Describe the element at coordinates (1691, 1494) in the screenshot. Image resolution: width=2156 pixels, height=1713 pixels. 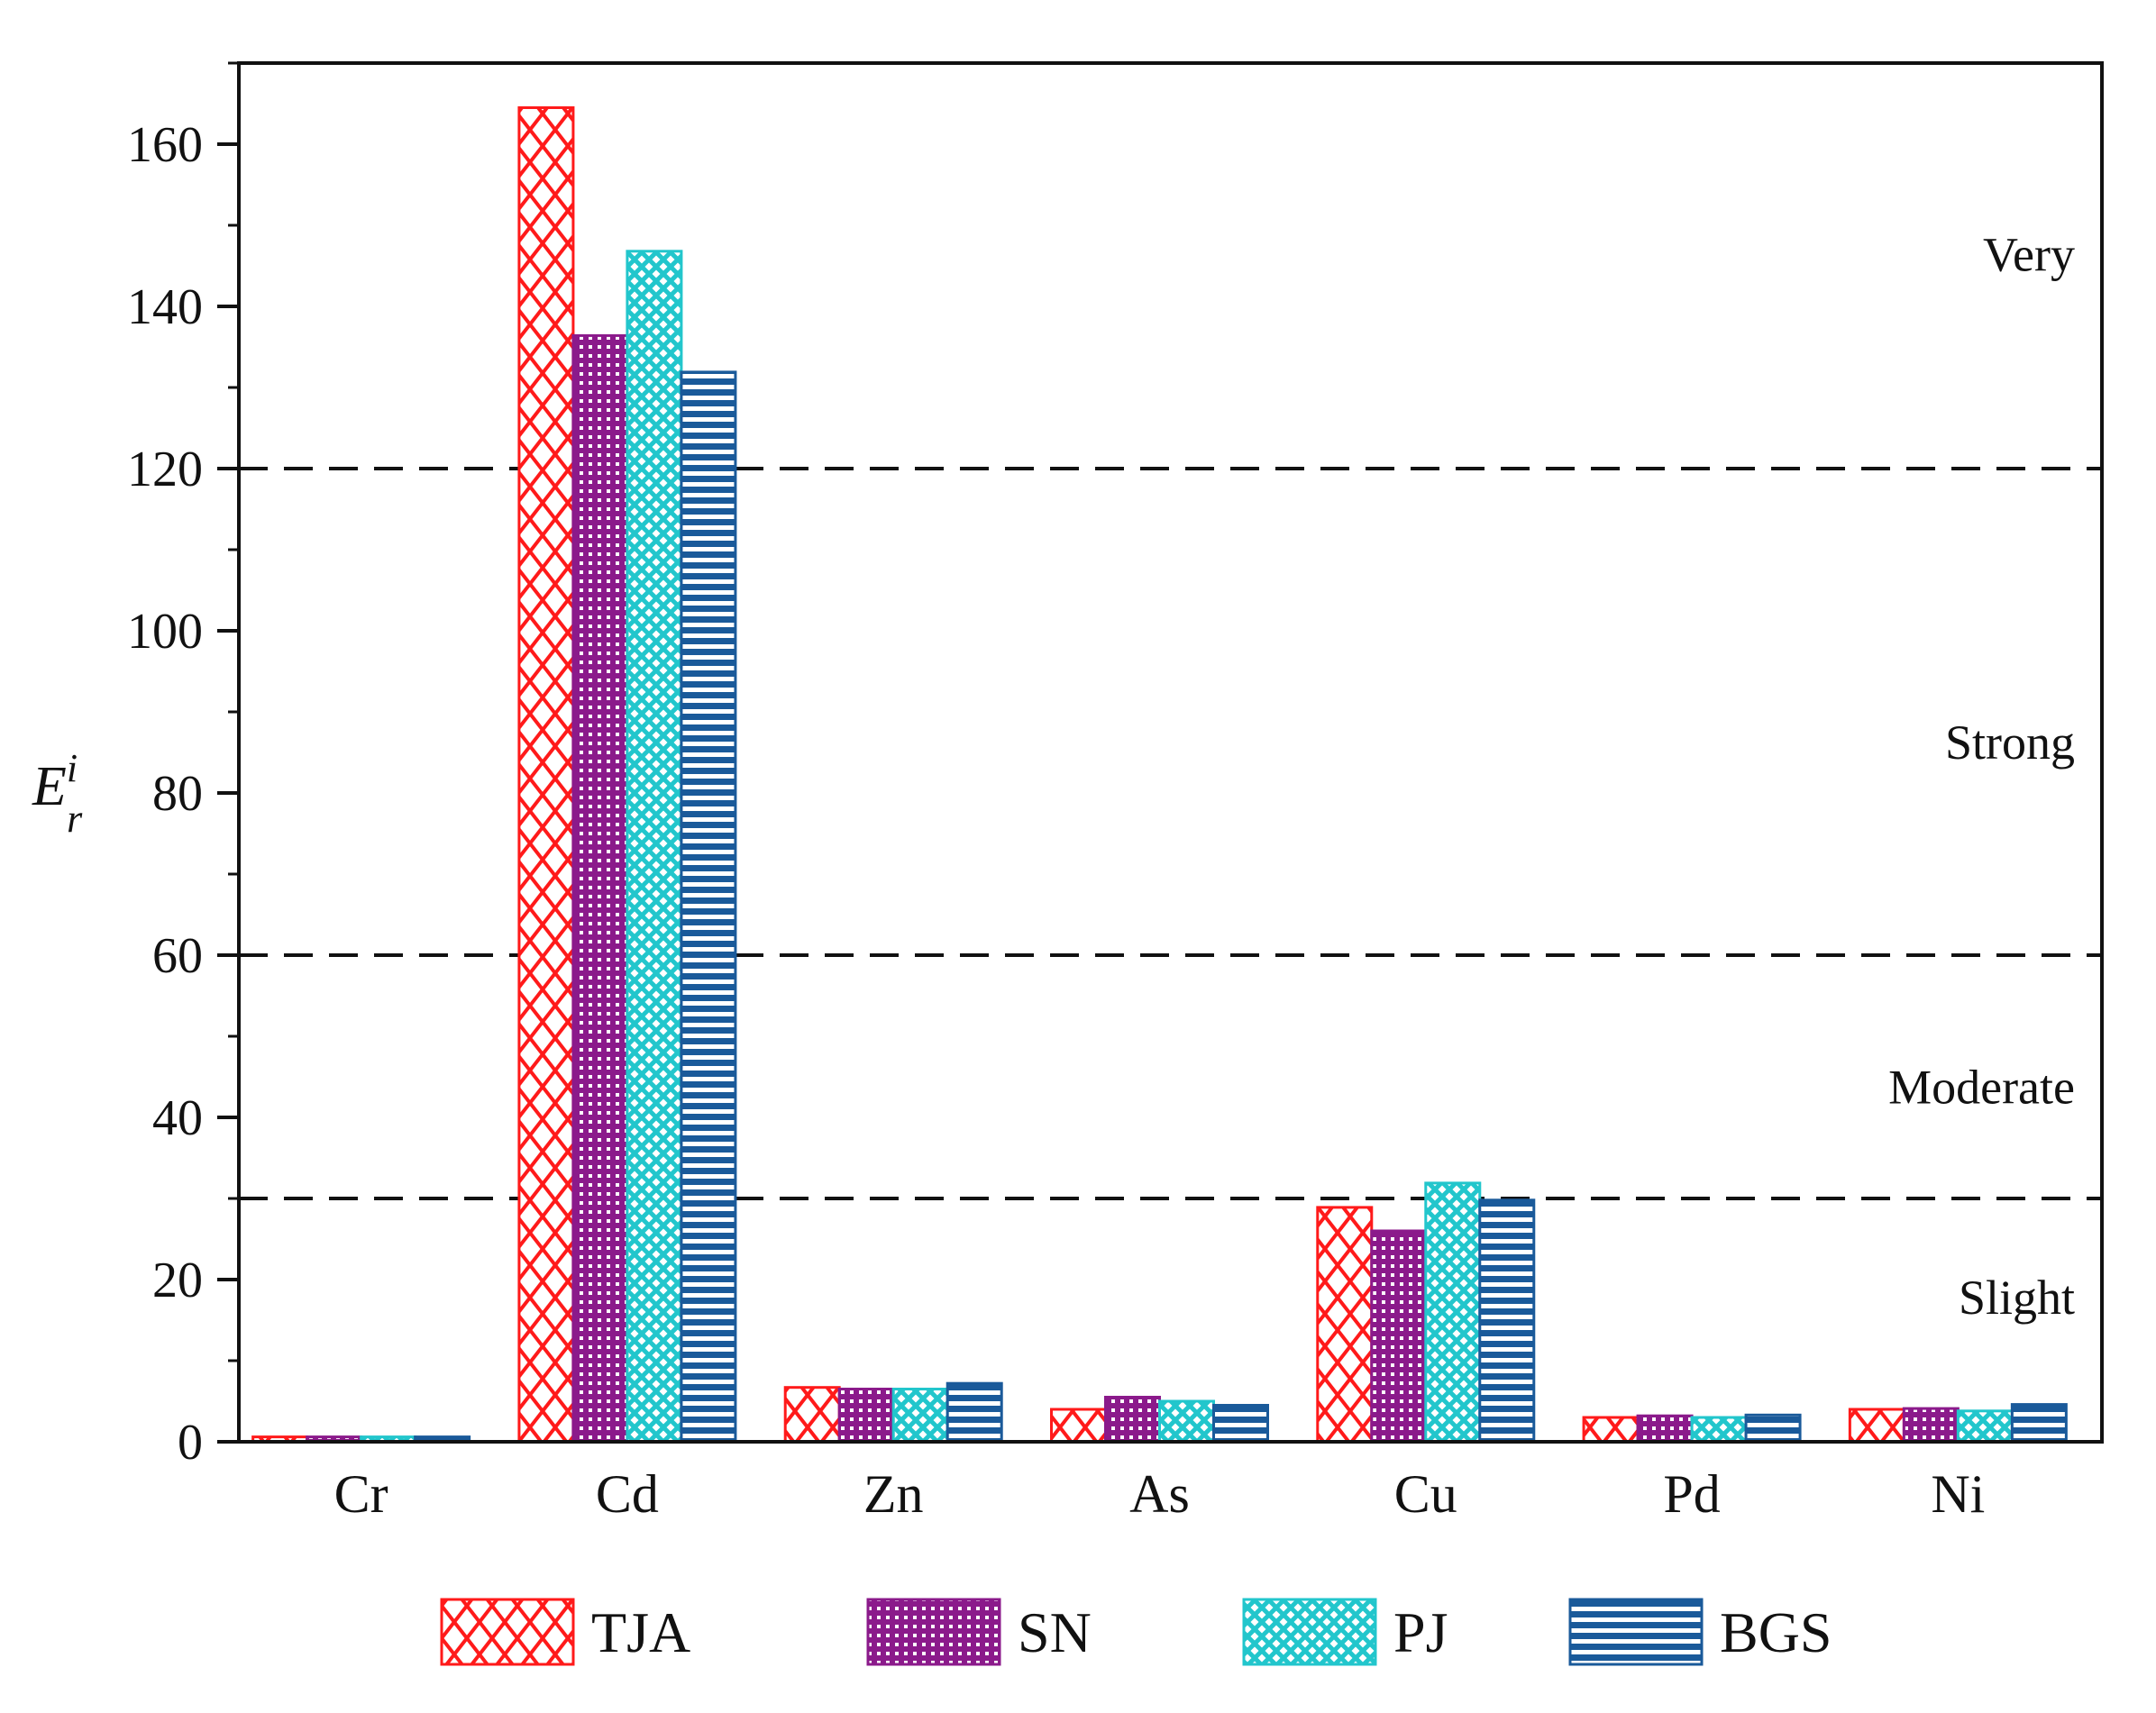
I see `category-label-pd: Pd` at that location.